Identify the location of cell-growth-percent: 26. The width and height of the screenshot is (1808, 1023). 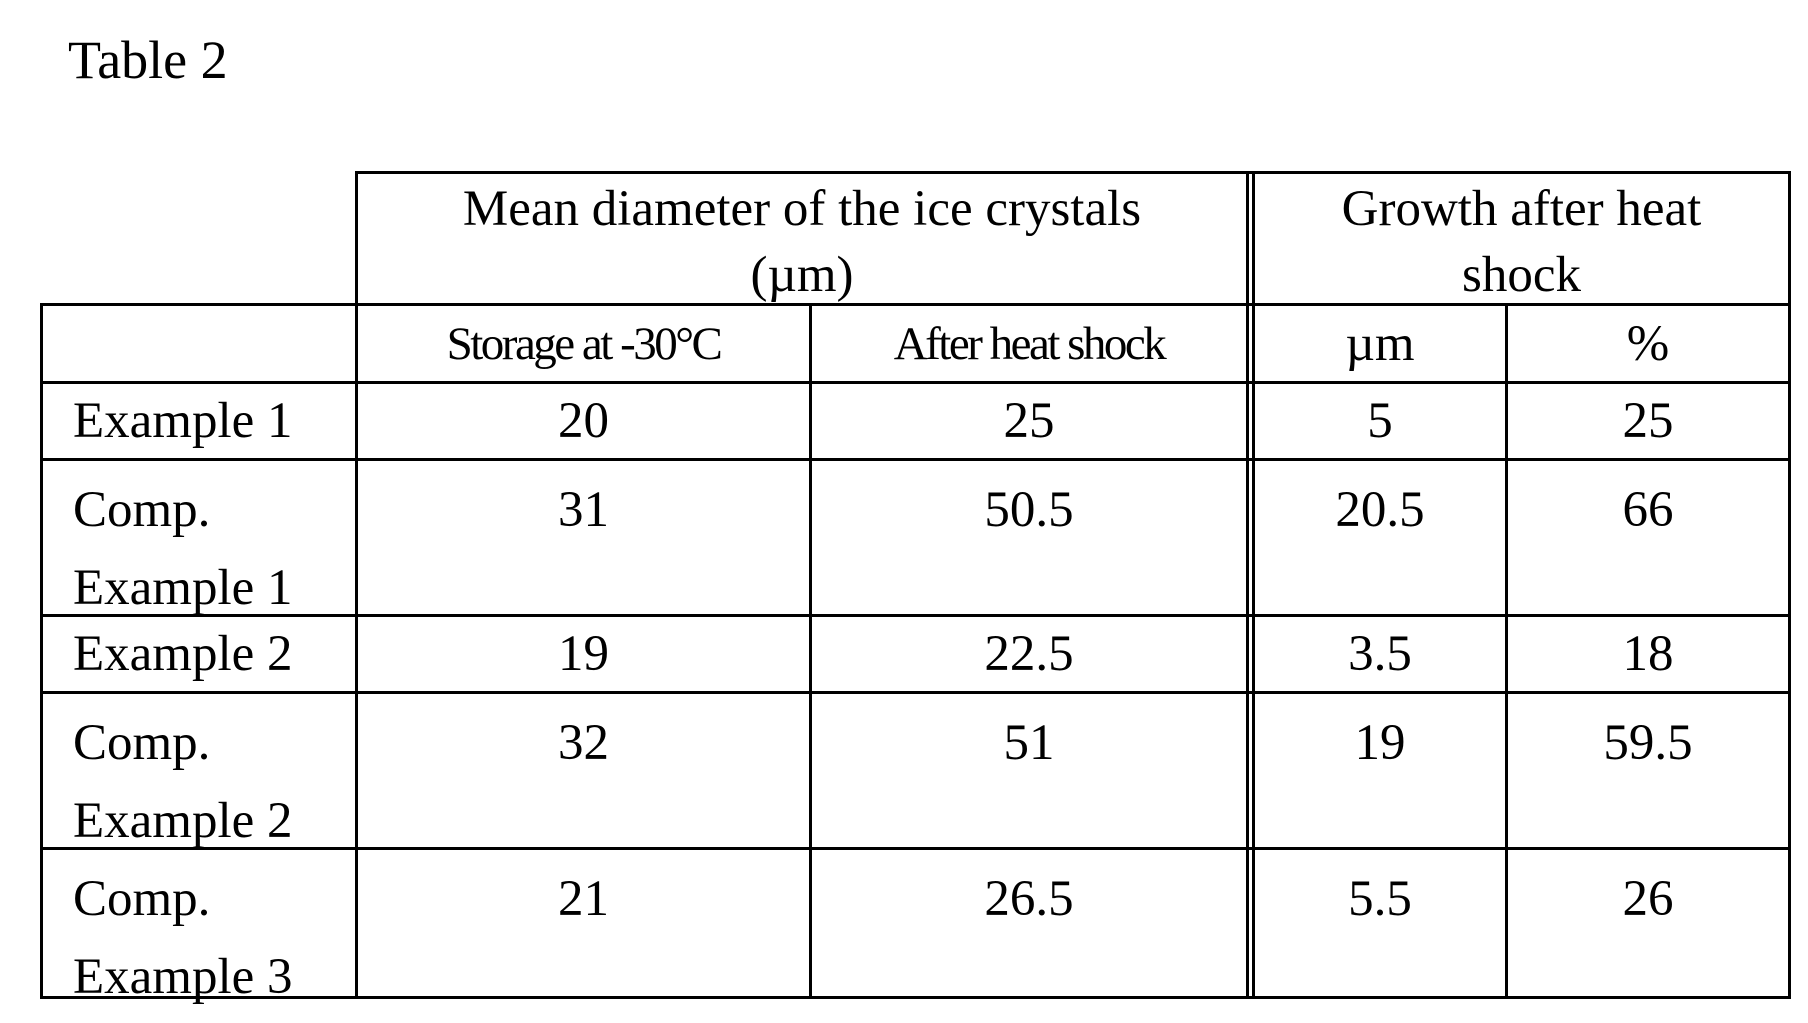
(1648, 923).